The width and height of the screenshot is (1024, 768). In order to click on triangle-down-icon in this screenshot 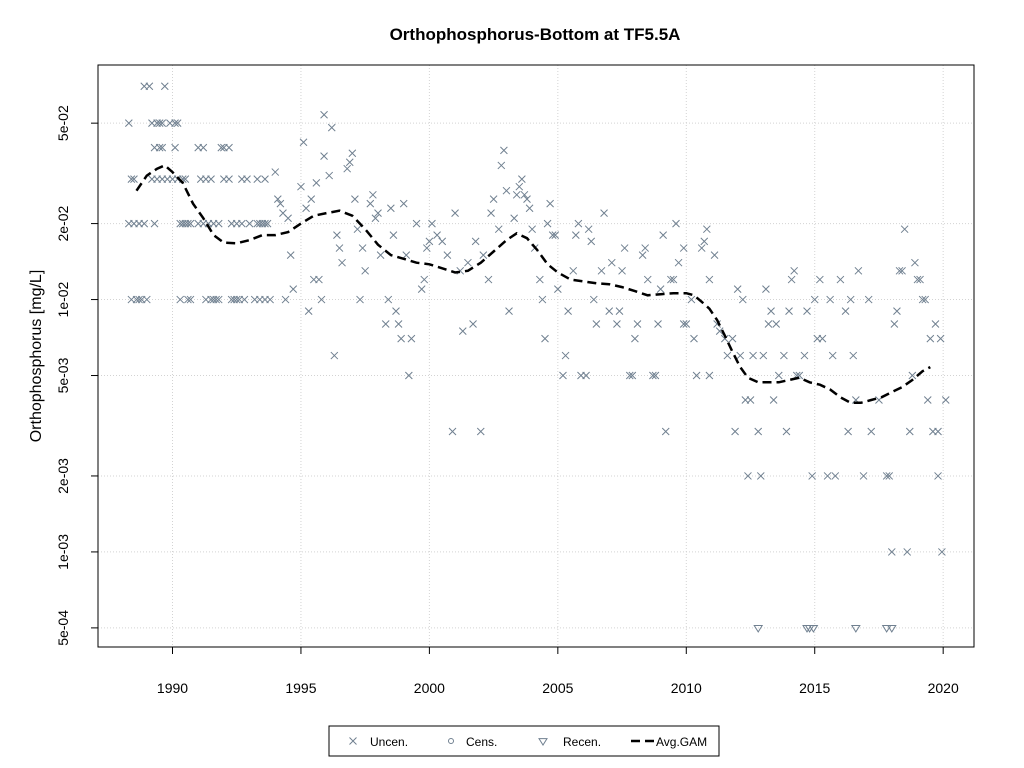, I will do `click(543, 742)`.